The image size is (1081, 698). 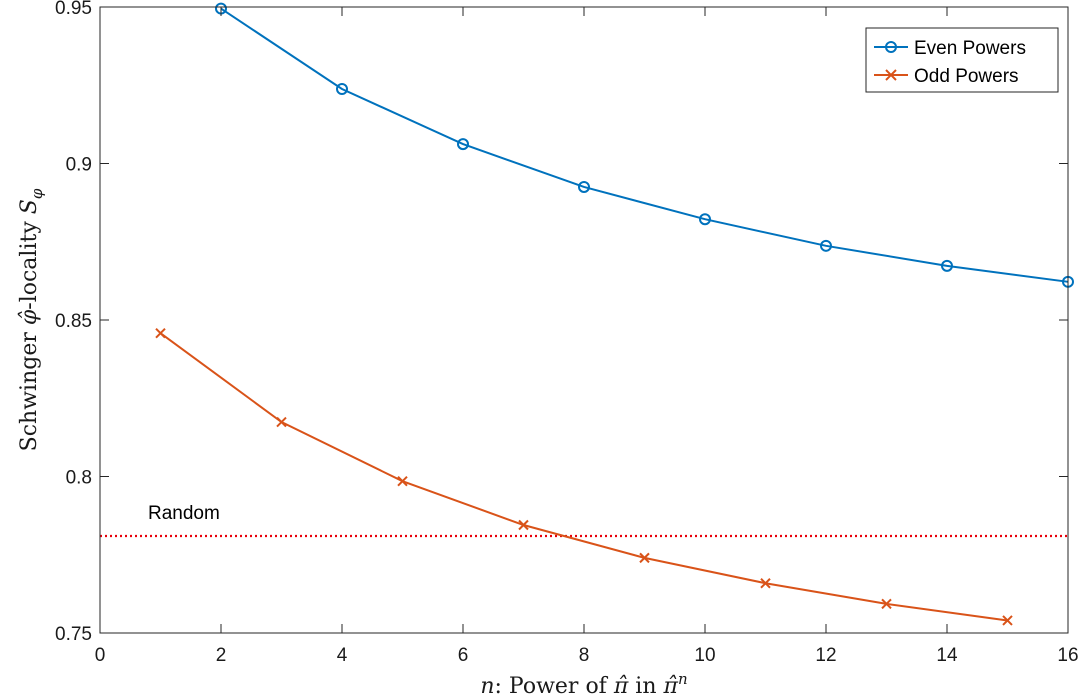 I want to click on legend: Even Powers Odd Powers, so click(x=962, y=60).